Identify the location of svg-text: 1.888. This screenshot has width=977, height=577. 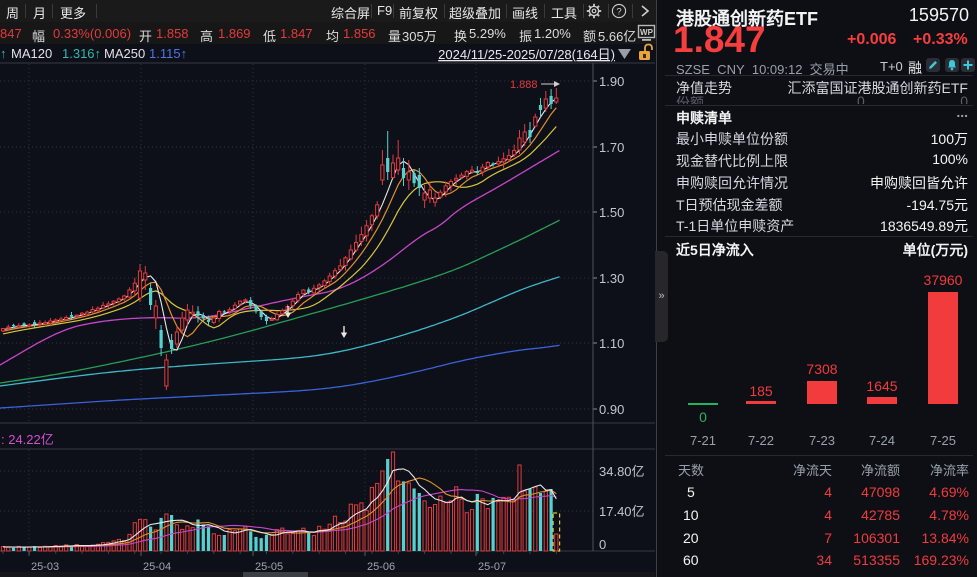
(524, 85).